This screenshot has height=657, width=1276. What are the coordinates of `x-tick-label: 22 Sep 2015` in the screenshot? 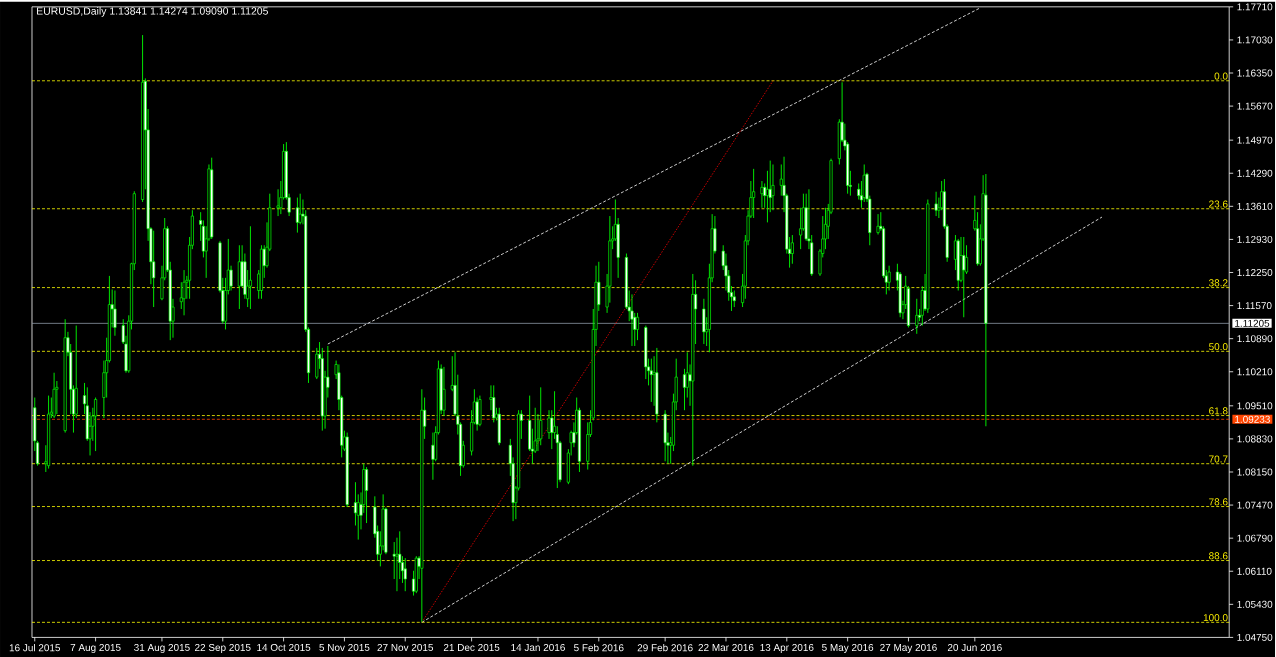 It's located at (223, 648).